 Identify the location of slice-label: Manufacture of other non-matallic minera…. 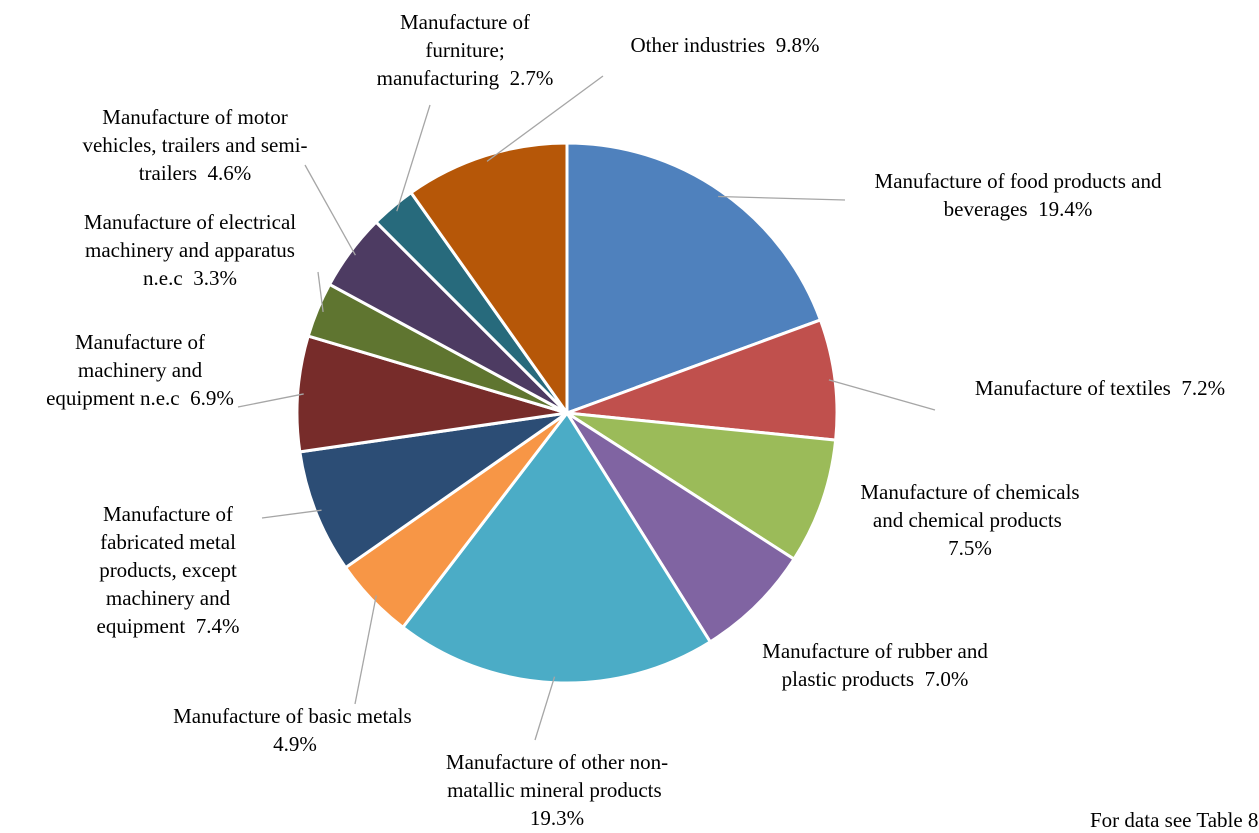
(557, 790).